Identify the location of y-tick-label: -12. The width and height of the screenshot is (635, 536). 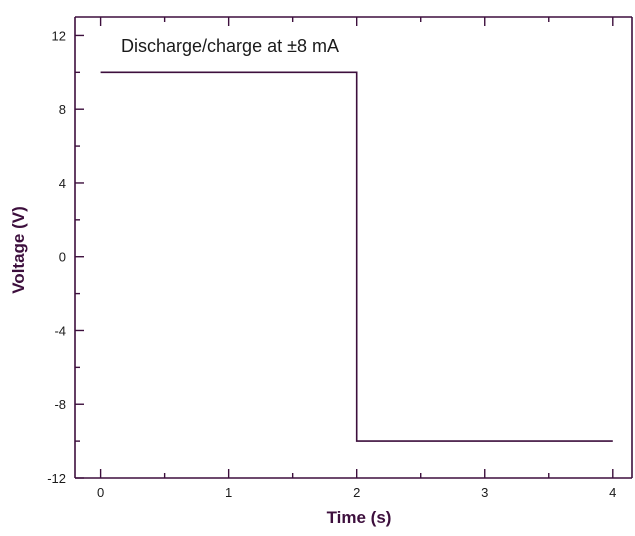
(56, 478).